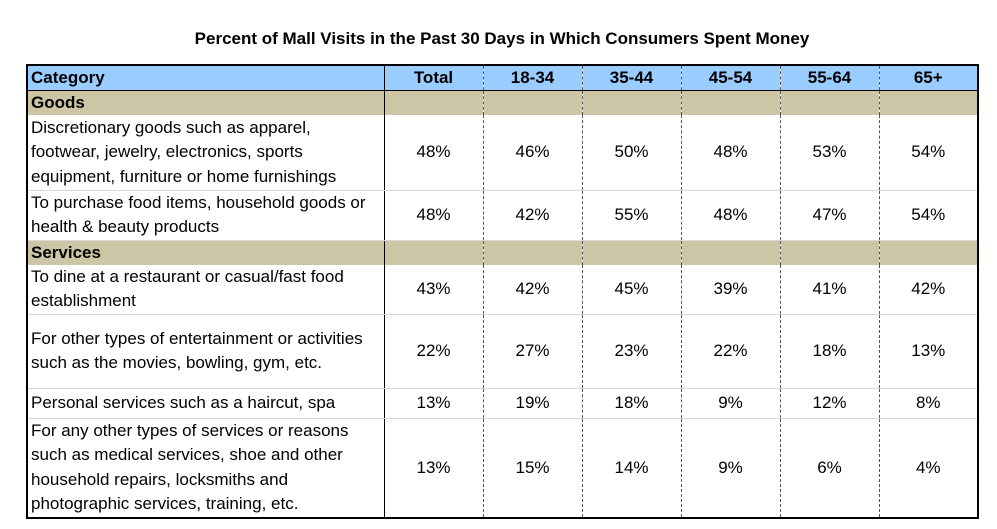  I want to click on column-header-45-54: 45-54, so click(730, 77).